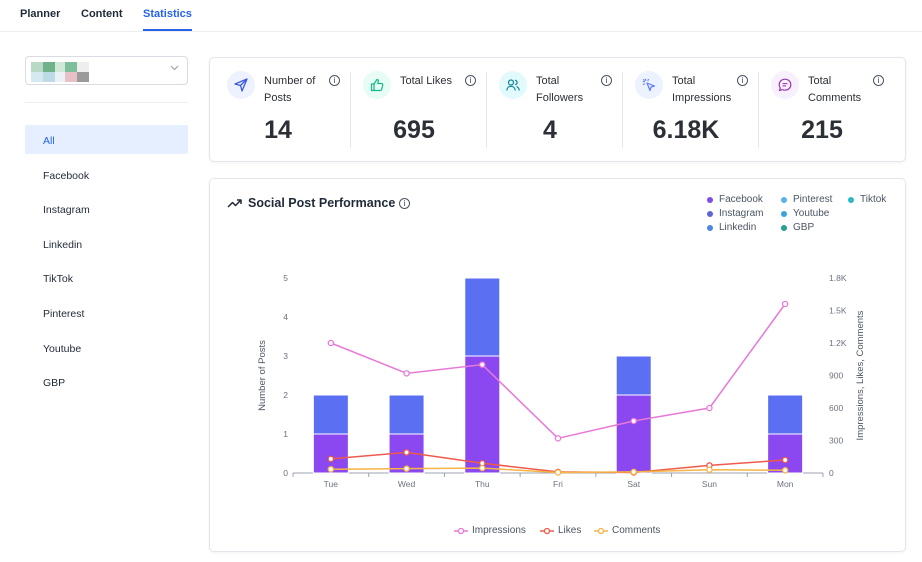 This screenshot has width=922, height=562. I want to click on users-icon, so click(513, 85).